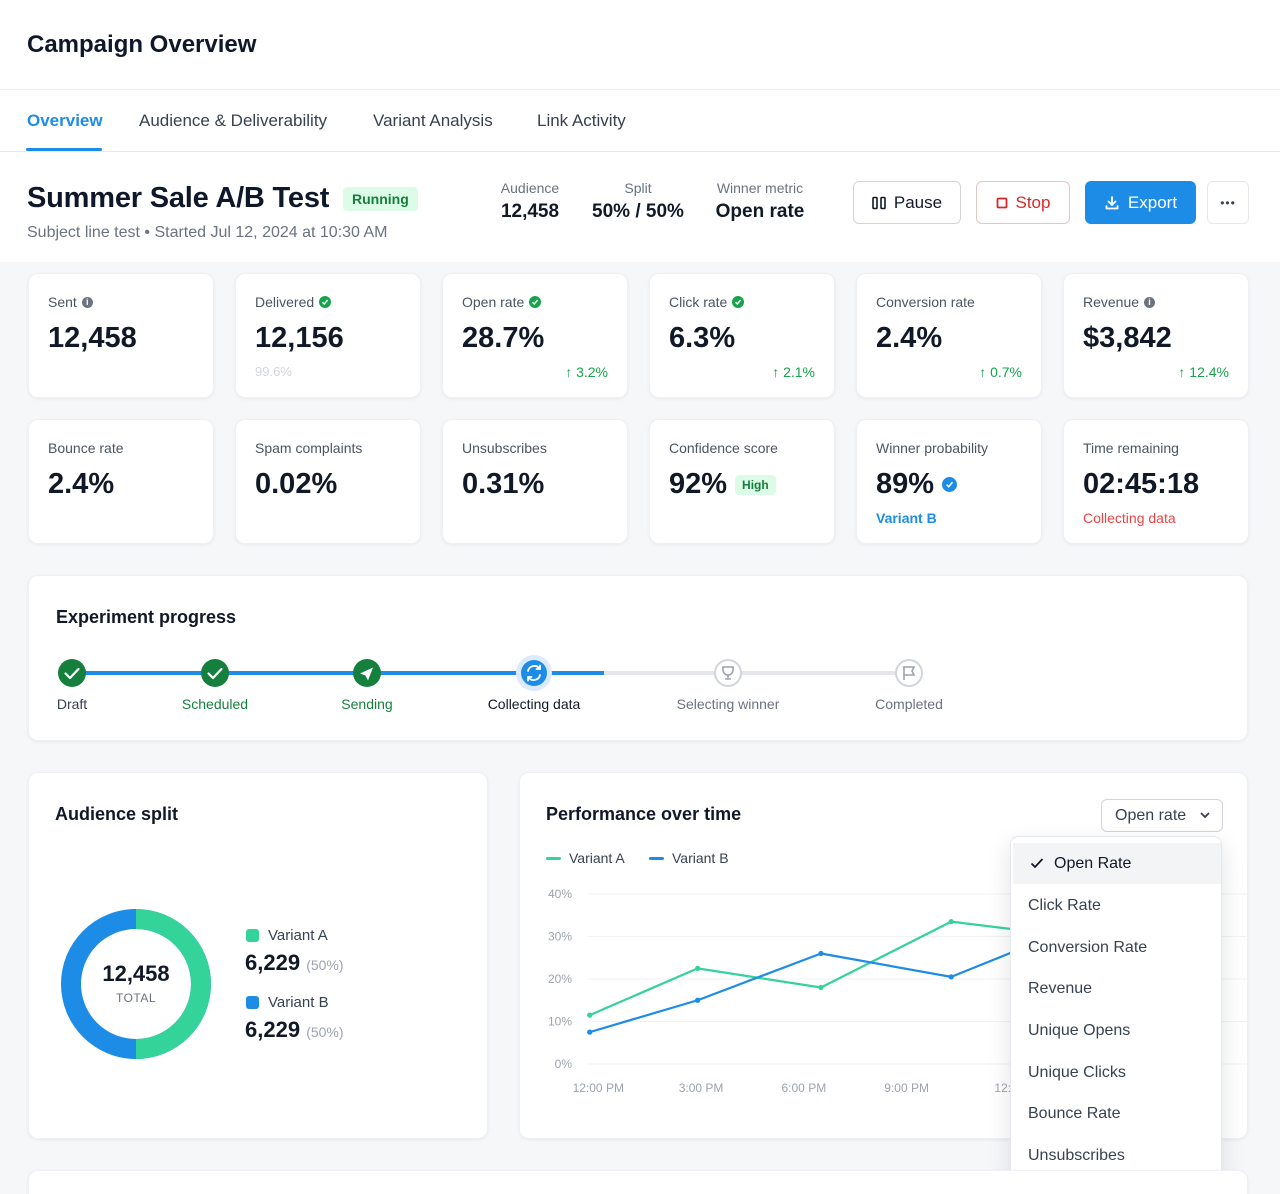 The width and height of the screenshot is (1280, 1194). What do you see at coordinates (1162, 815) in the screenshot?
I see `metric-select: Open rate` at bounding box center [1162, 815].